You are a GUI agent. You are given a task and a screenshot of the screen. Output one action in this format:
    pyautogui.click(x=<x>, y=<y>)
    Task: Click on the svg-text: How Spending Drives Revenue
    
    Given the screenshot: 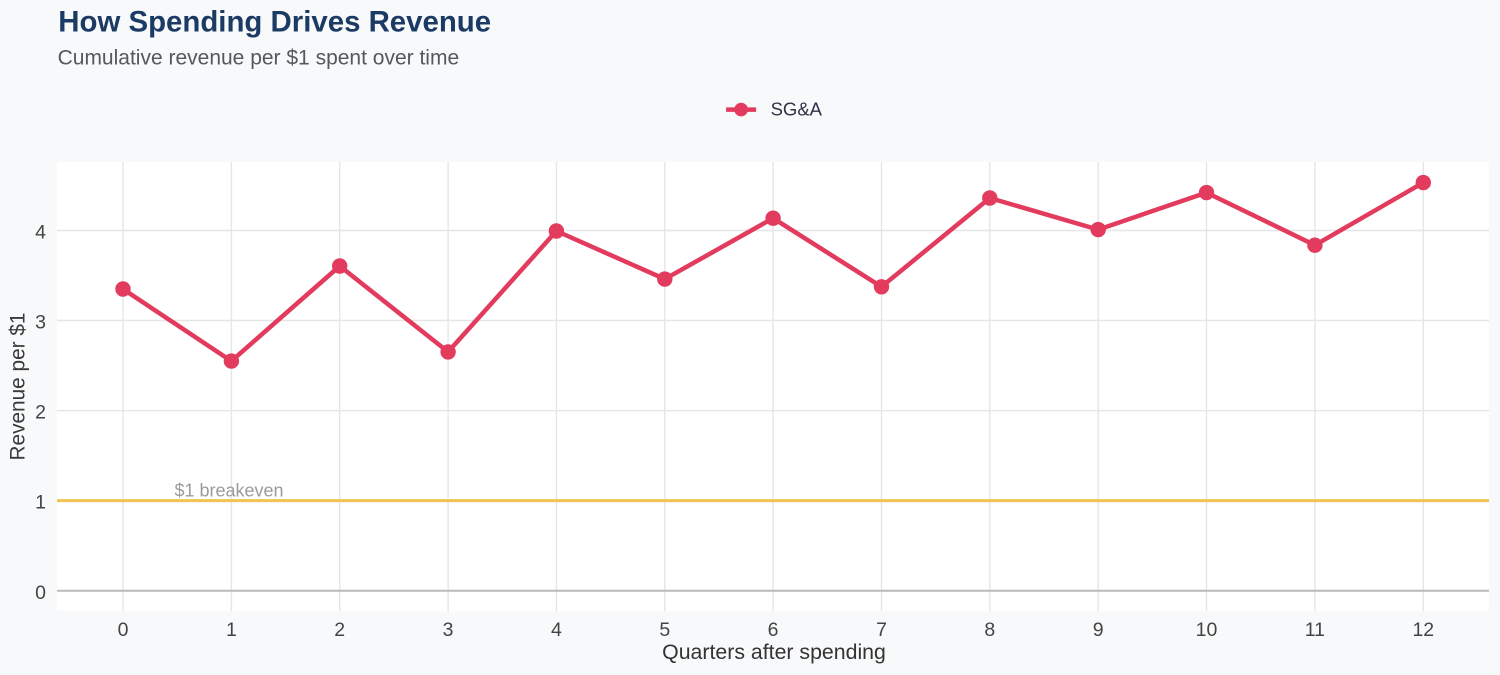 What is the action you would take?
    pyautogui.click(x=274, y=22)
    